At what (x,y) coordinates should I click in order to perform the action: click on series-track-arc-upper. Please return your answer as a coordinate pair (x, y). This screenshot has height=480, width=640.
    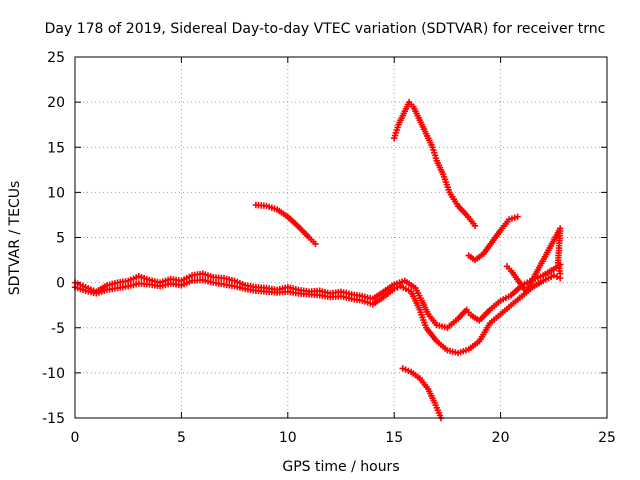
    Looking at the image, I should click on (435, 163).